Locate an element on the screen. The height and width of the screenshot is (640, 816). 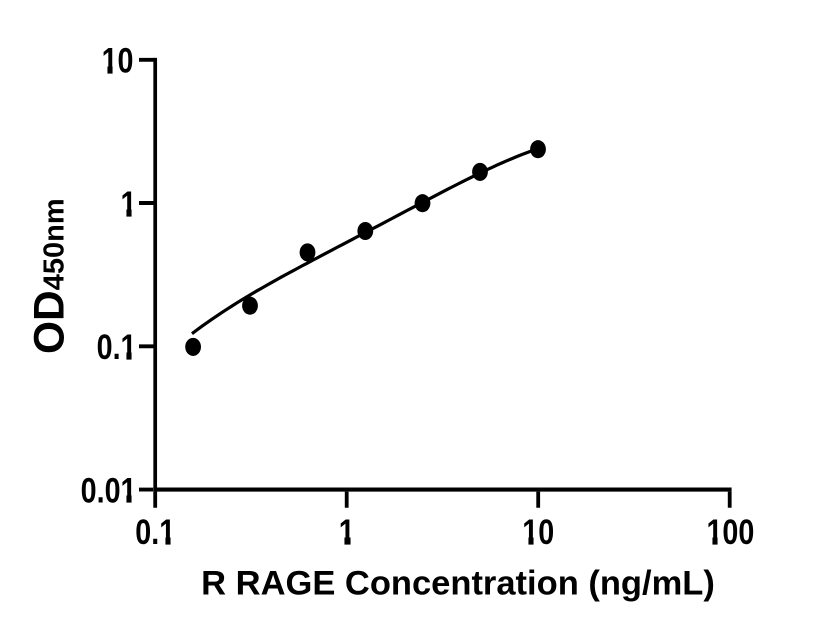
svg-text: R RAGE Concentration (ng/mL) is located at coordinates (458, 584).